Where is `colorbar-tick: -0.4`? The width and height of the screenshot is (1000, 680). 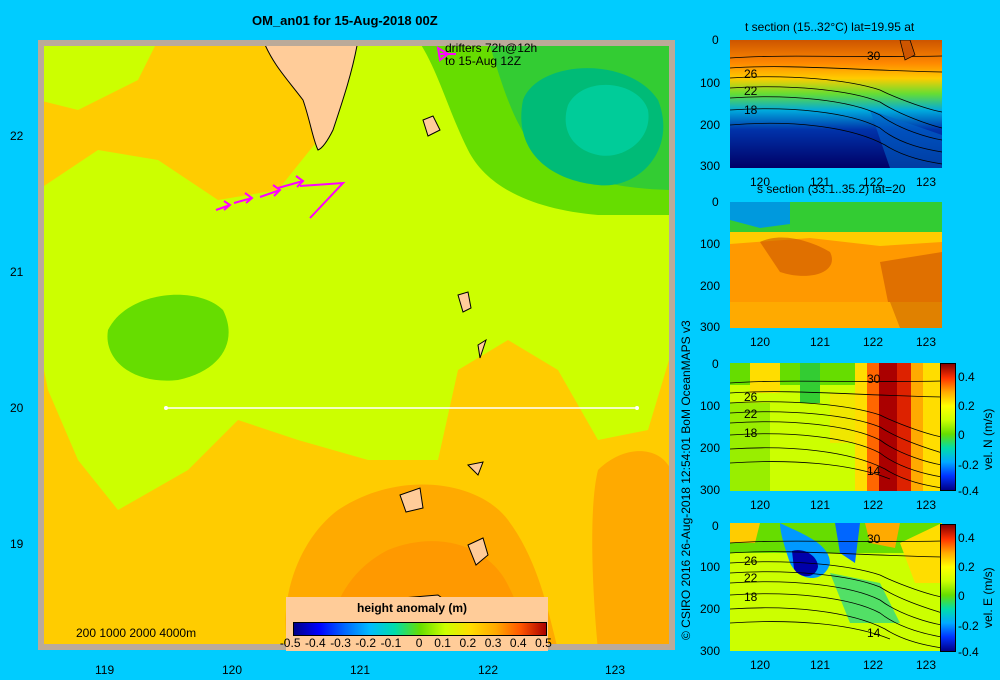 colorbar-tick: -0.4 is located at coordinates (315, 643).